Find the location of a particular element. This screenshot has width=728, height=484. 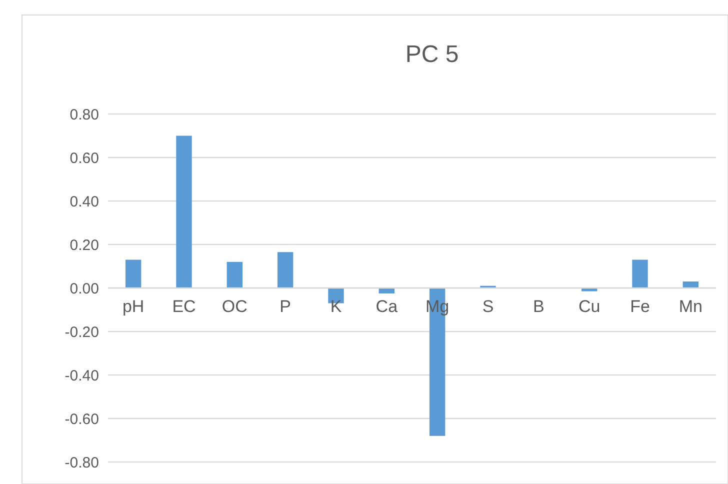

y-tick-label: -0.80 is located at coordinates (81, 463).